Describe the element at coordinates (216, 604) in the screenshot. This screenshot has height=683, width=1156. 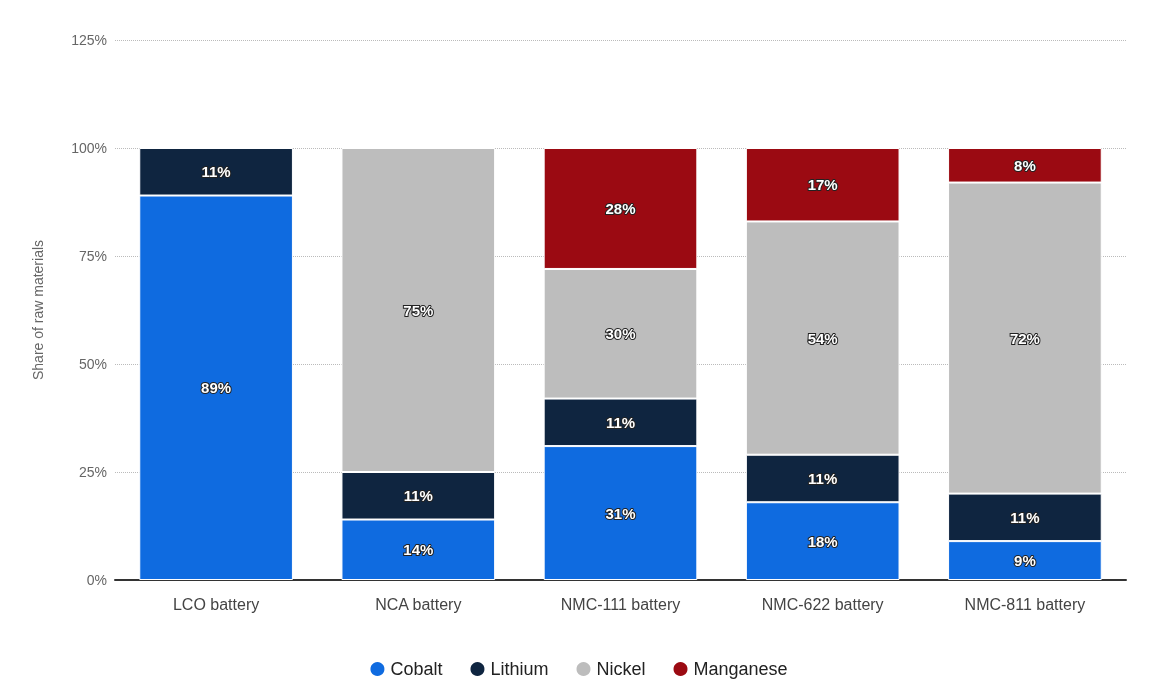
I see `x-tick-label: LCO battery` at that location.